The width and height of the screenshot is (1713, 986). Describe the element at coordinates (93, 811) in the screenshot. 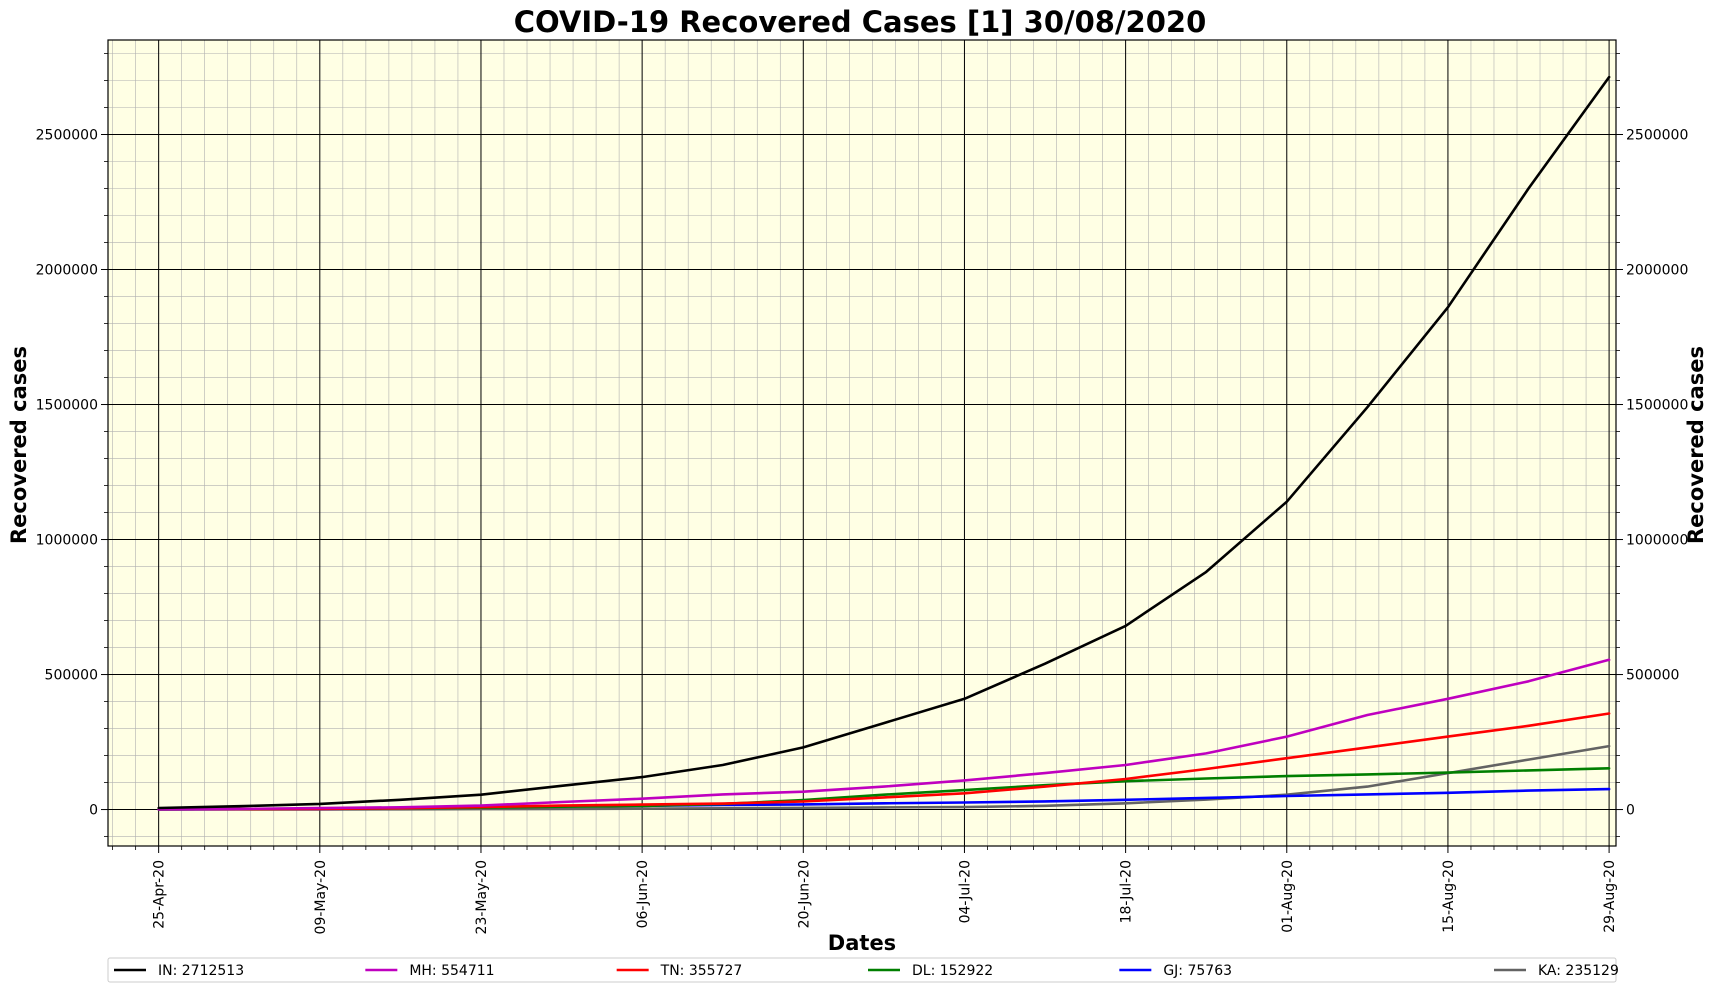

I see `y-tick-label-left: 0` at that location.